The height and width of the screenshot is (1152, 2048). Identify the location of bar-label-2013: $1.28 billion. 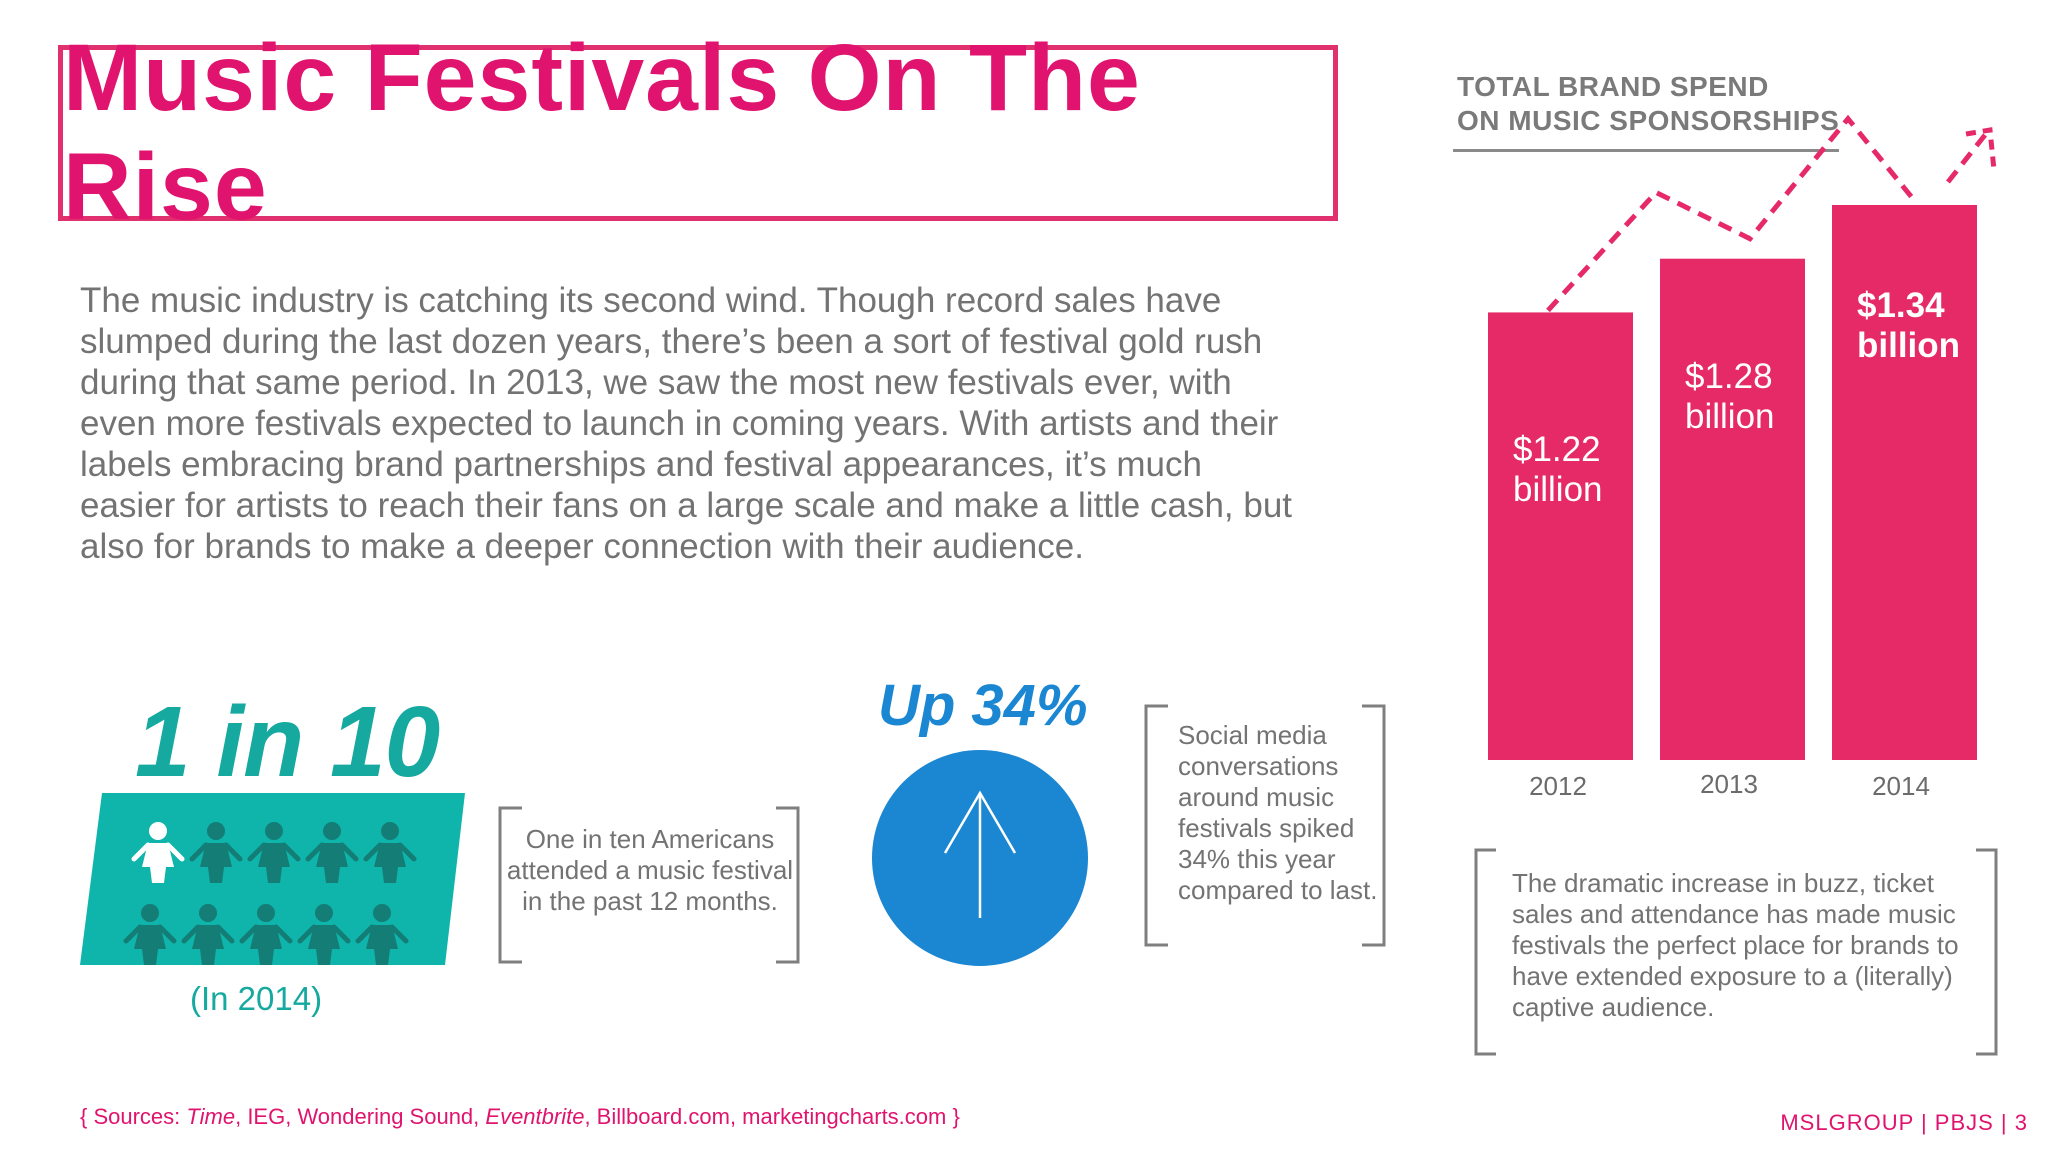
(1730, 396).